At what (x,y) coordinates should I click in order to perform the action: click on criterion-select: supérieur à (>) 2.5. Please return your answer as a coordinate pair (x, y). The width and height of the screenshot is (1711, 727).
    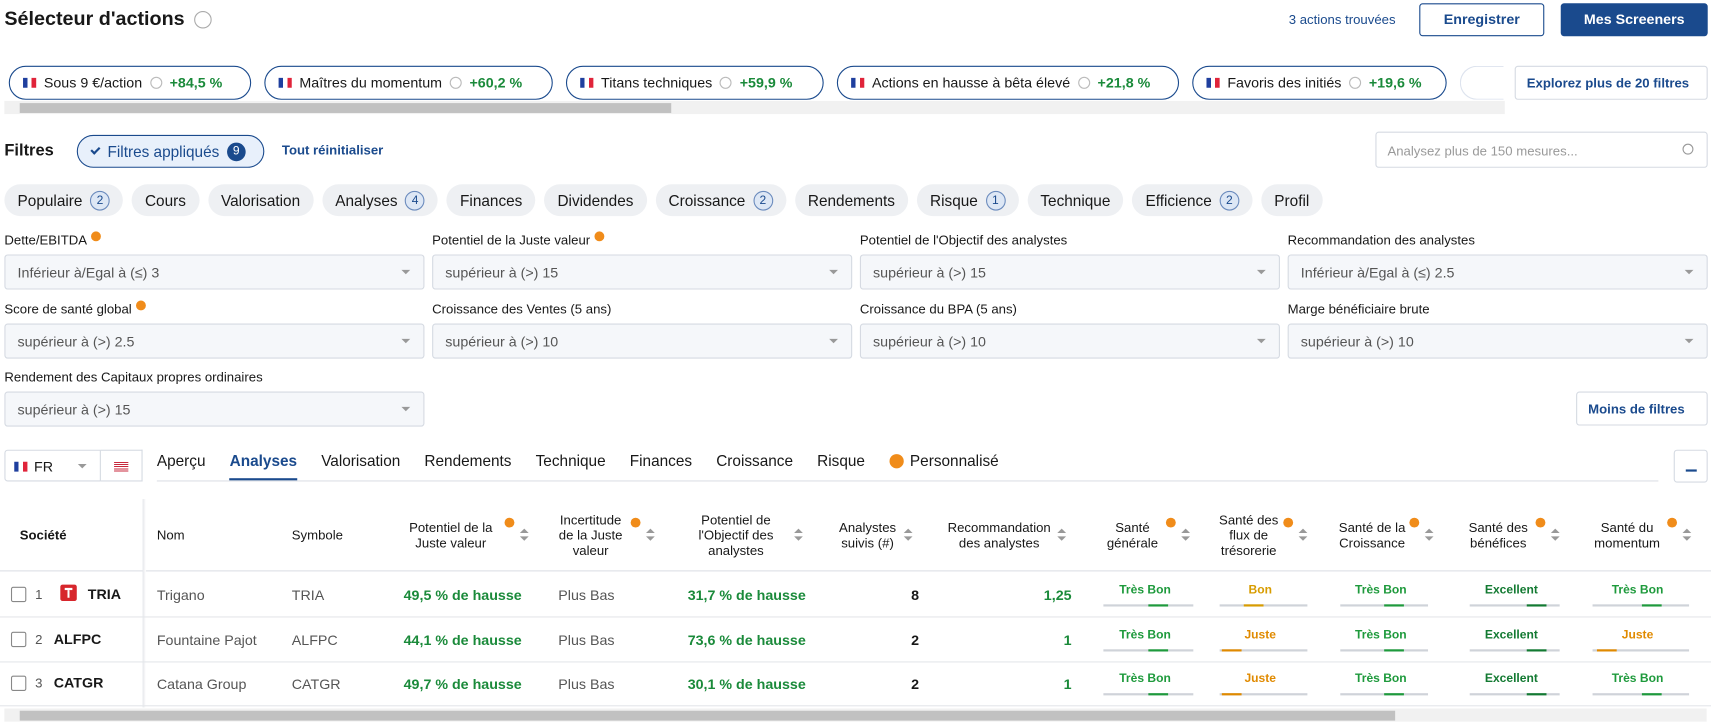
    Looking at the image, I should click on (214, 341).